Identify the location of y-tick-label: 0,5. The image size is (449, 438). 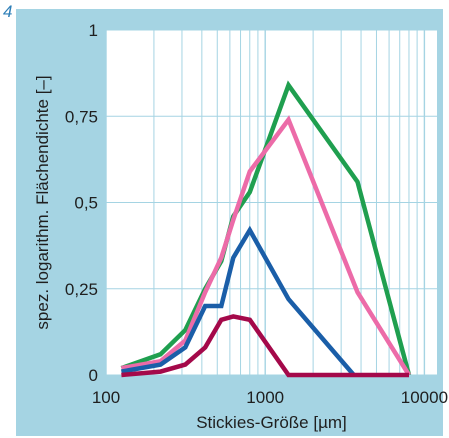
(86, 203).